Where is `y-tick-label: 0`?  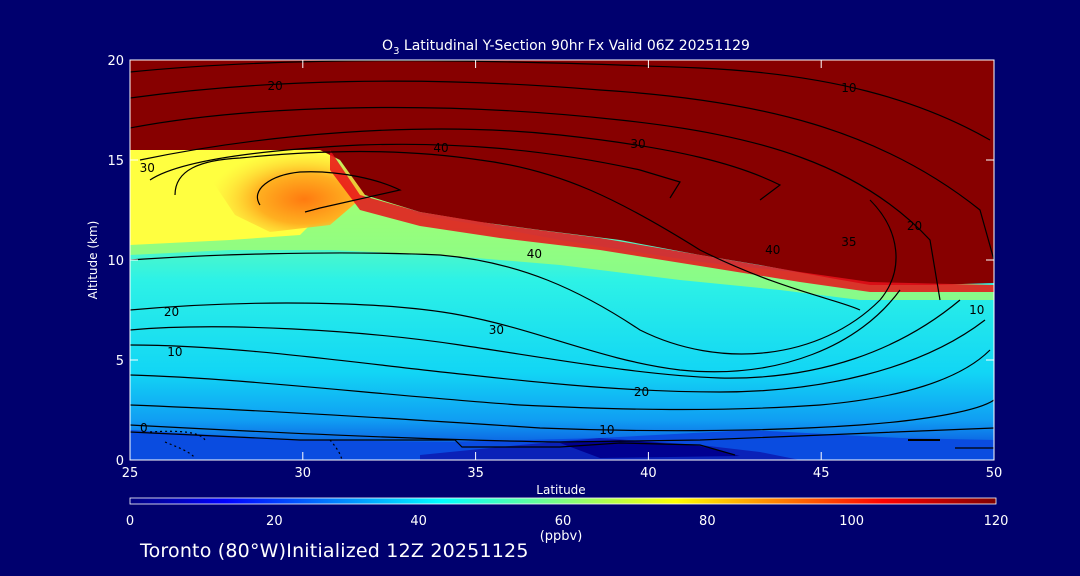
y-tick-label: 0 is located at coordinates (120, 461).